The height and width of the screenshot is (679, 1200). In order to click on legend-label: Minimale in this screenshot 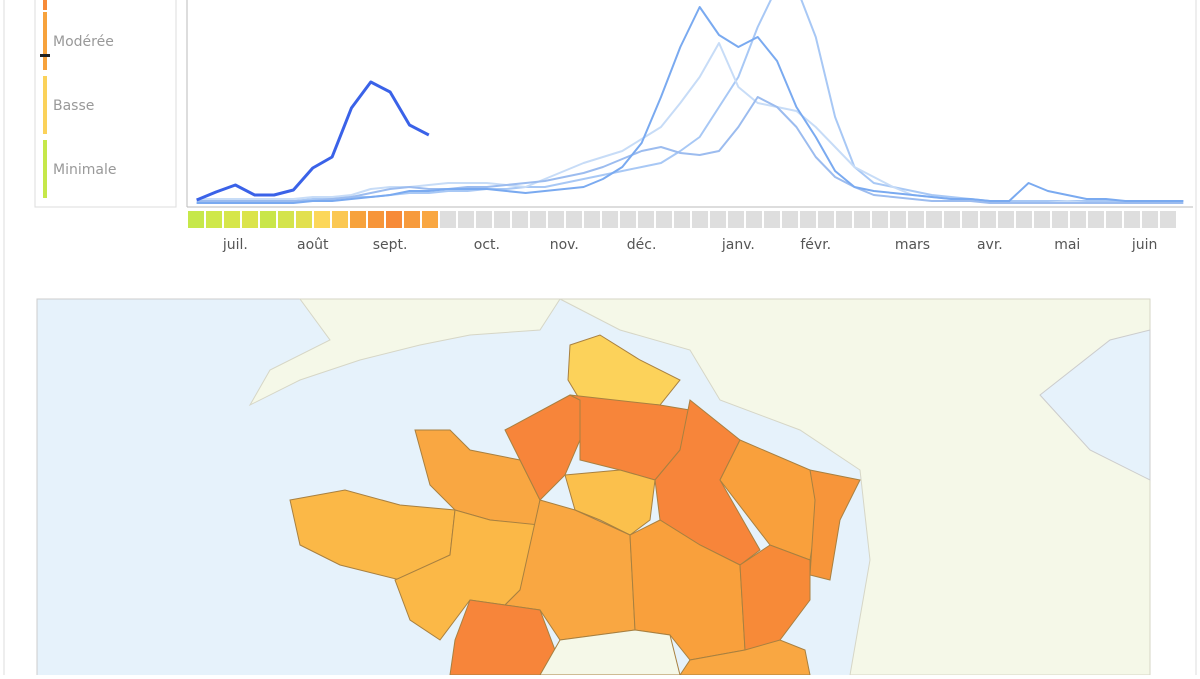, I will do `click(84, 170)`.